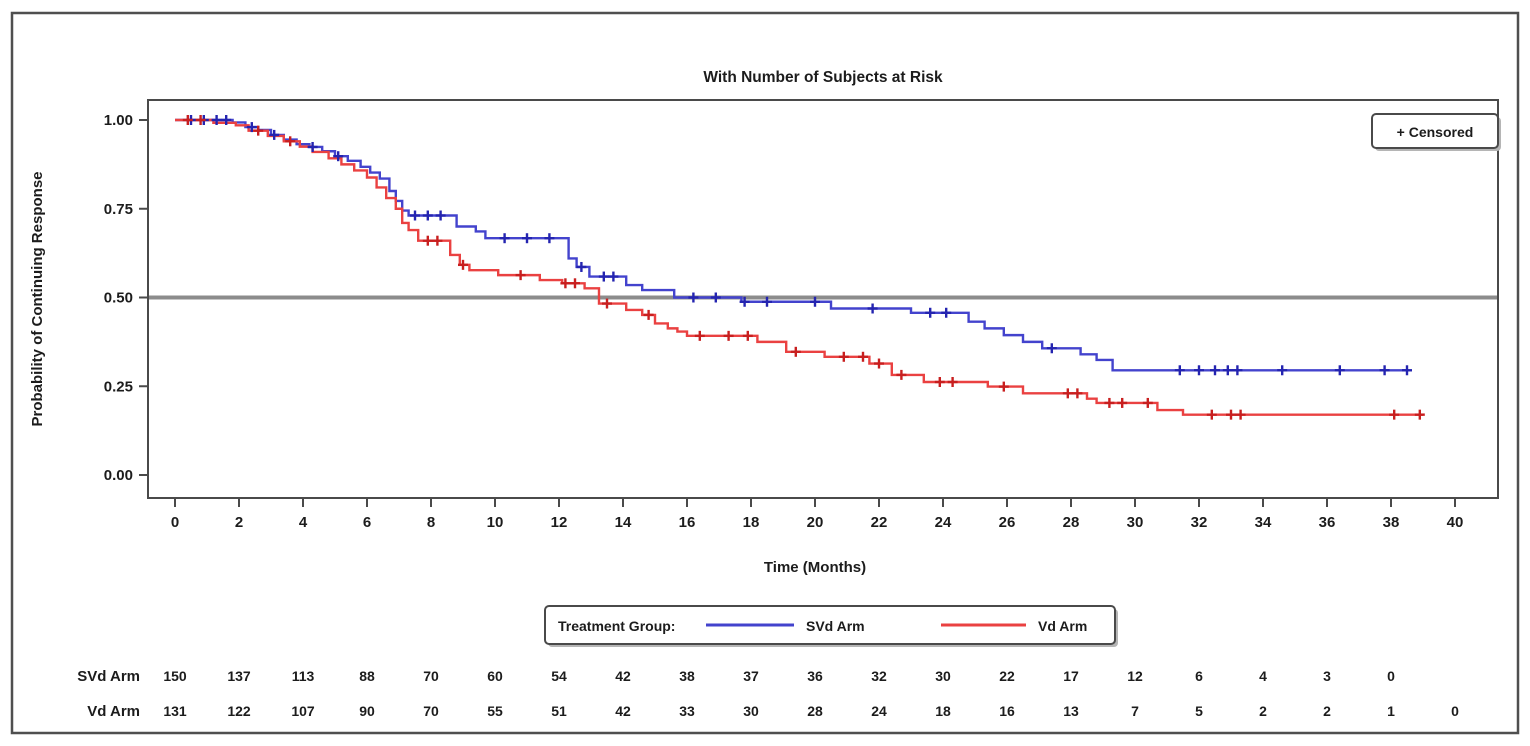  Describe the element at coordinates (943, 522) in the screenshot. I see `x-tick-label: 24` at that location.